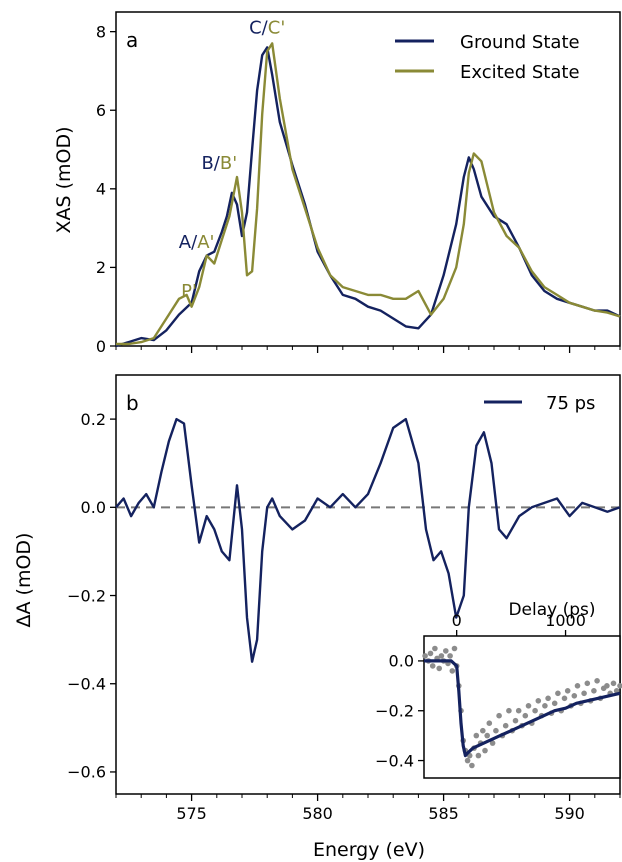  What do you see at coordinates (101, 189) in the screenshot?
I see `panel-a-ytick-label: 4` at bounding box center [101, 189].